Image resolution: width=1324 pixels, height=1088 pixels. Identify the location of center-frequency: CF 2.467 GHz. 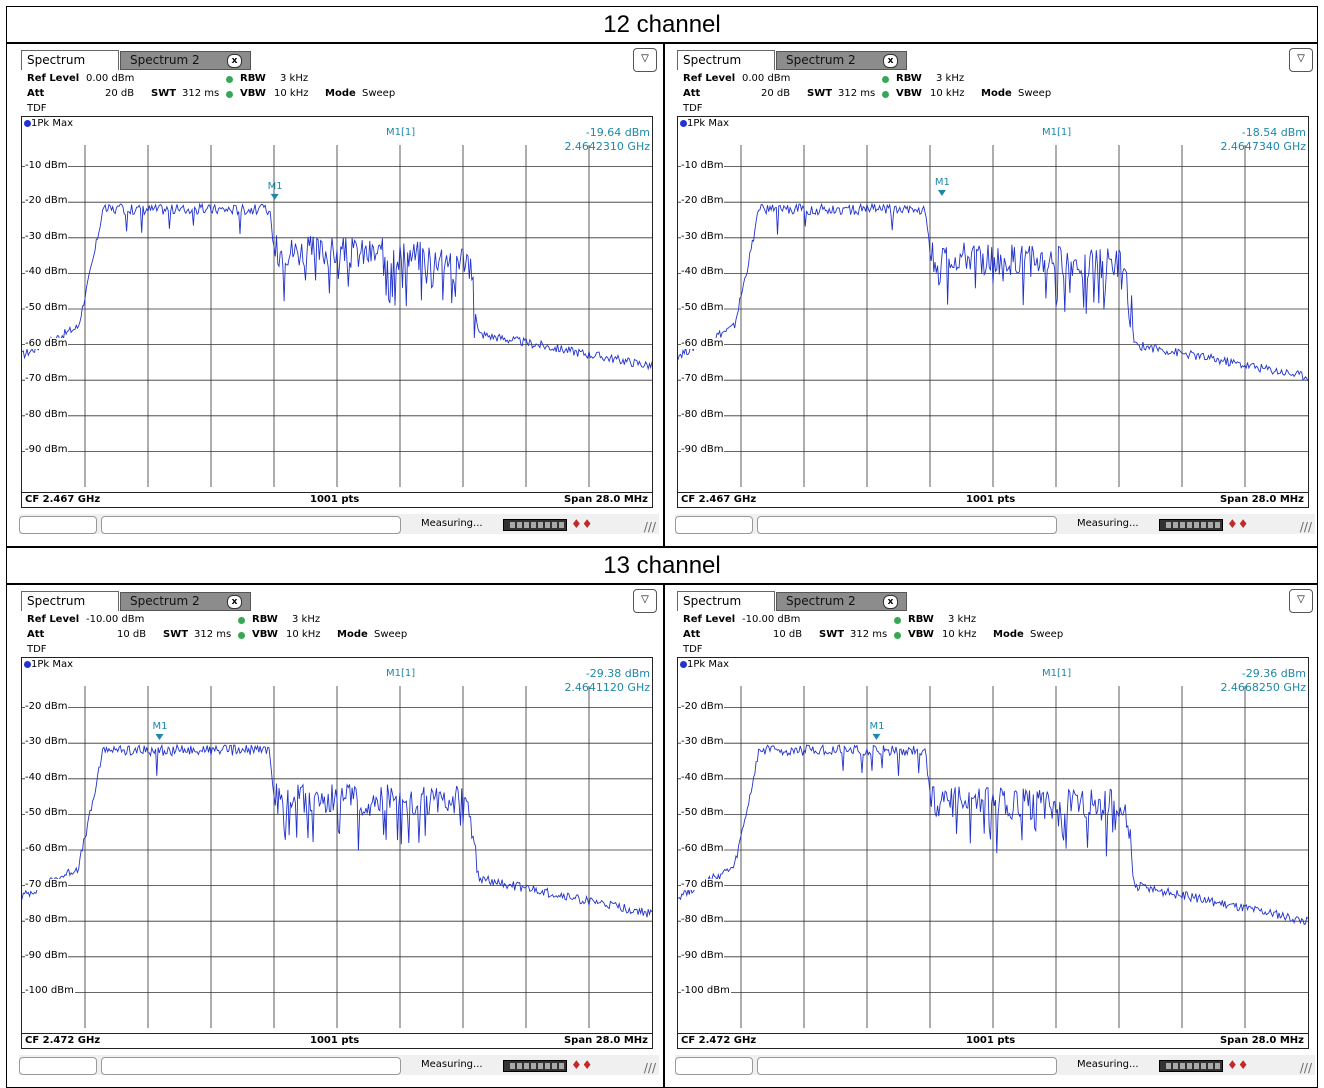
(719, 499).